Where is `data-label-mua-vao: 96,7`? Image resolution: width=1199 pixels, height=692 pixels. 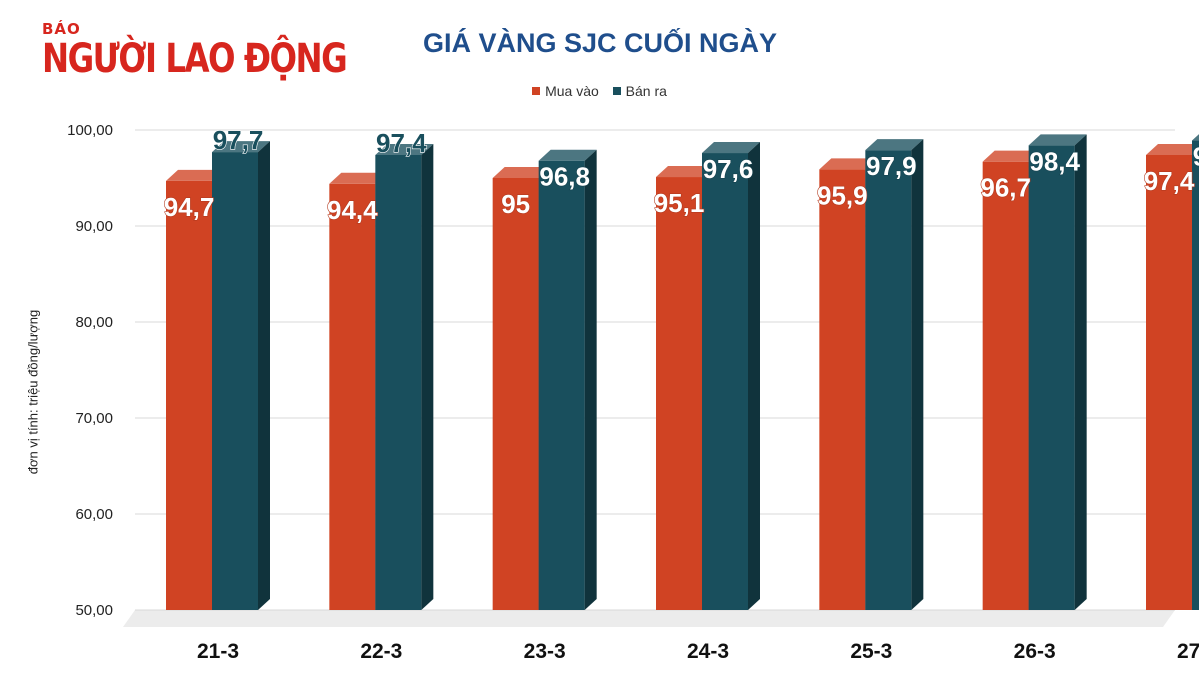 data-label-mua-vao: 96,7 is located at coordinates (1005, 188).